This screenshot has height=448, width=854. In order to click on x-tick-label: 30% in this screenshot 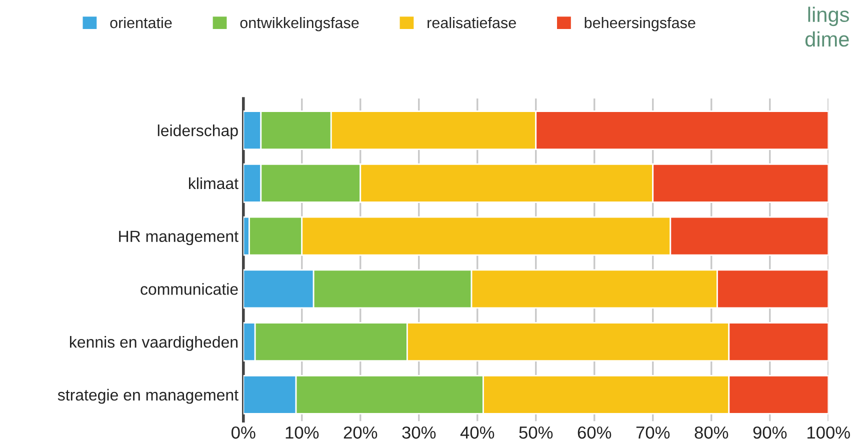, I will do `click(419, 432)`.